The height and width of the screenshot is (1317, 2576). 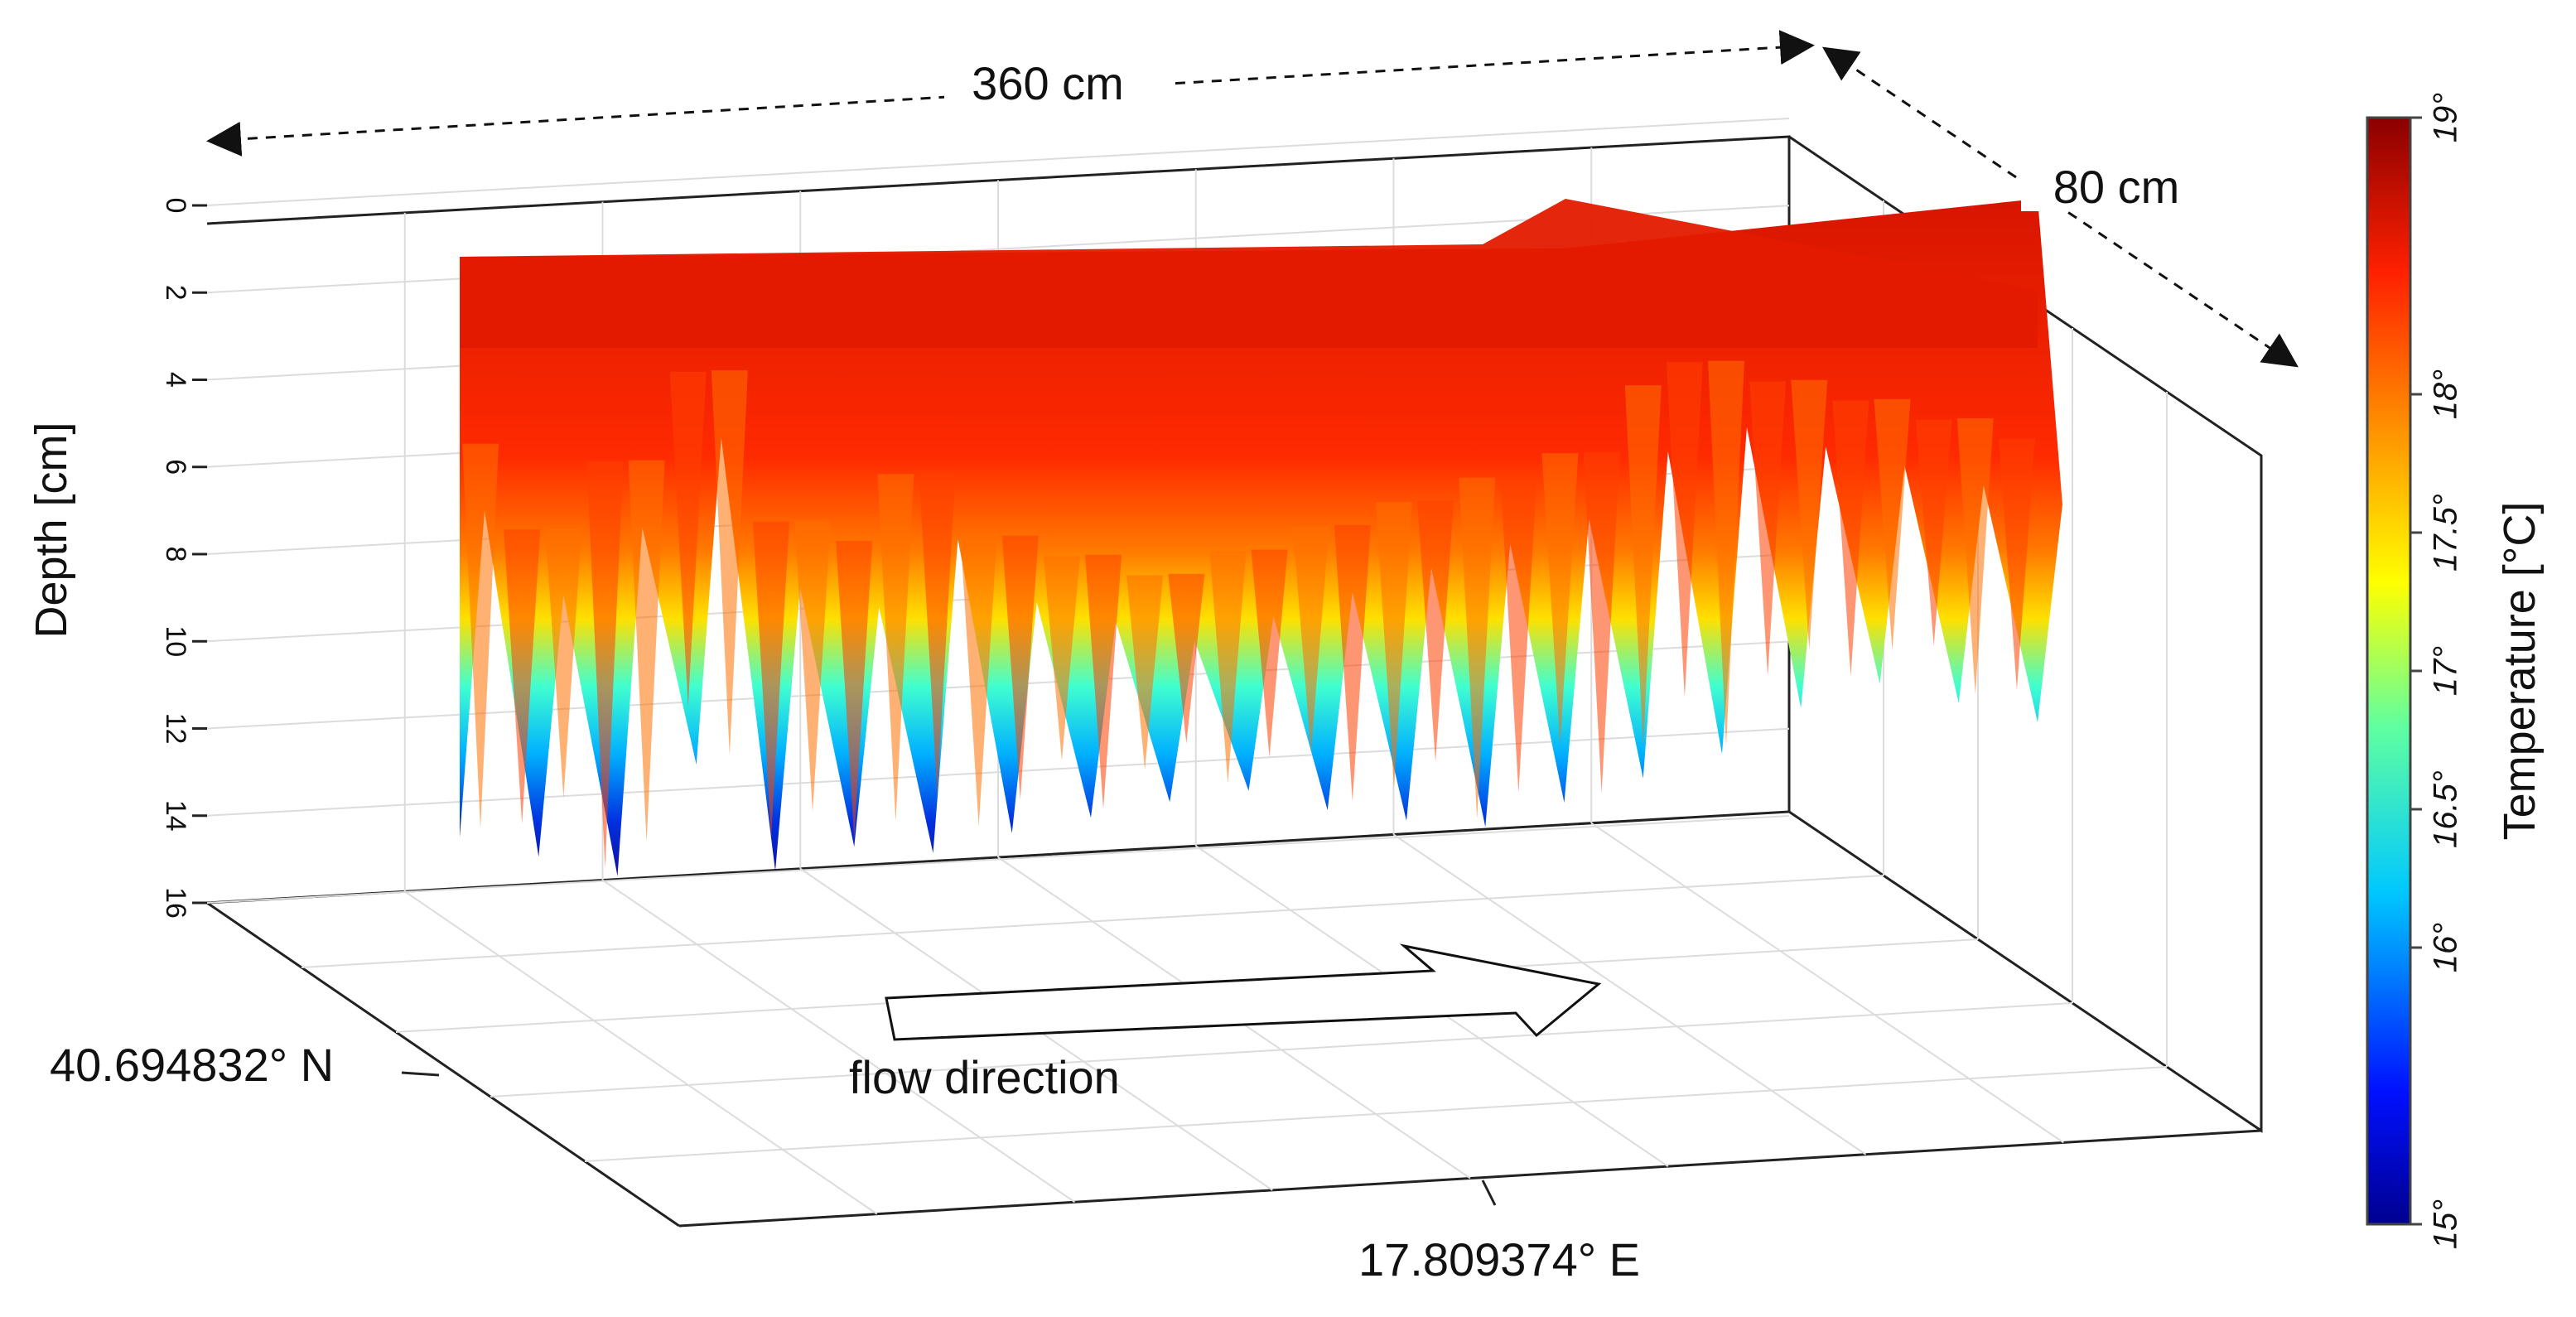 I want to click on flow-direction-label: flow direction, so click(x=985, y=1077).